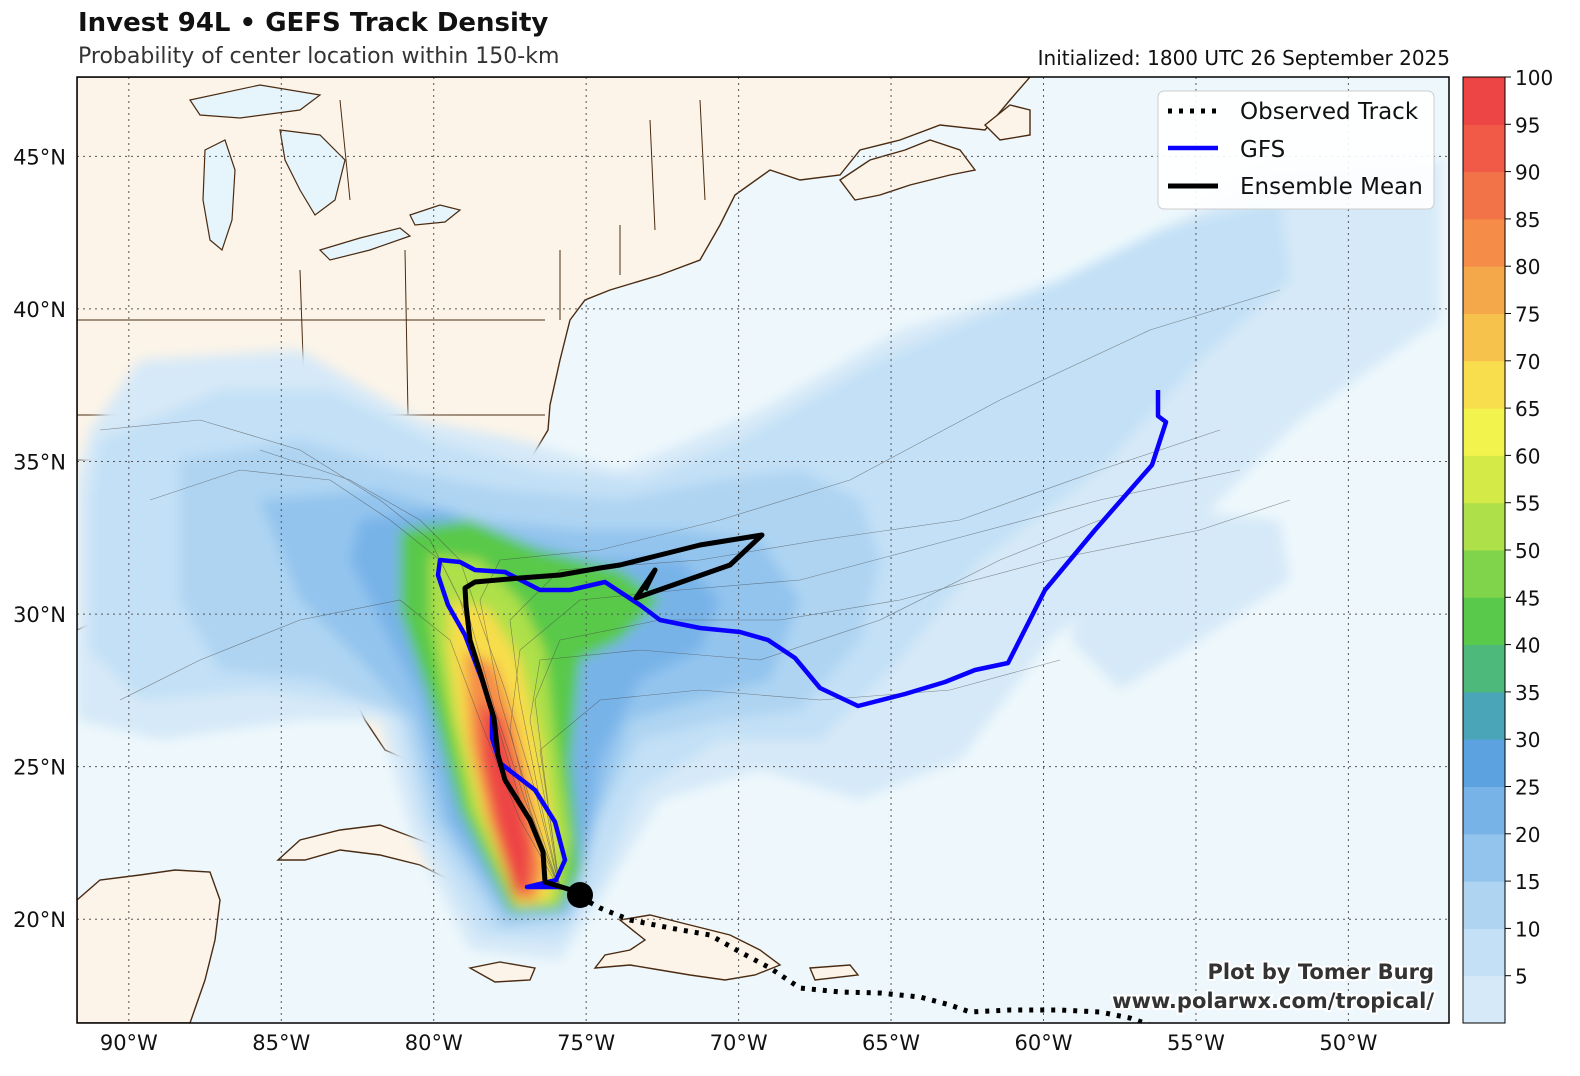  I want to click on hispaniola-land, so click(687, 947).